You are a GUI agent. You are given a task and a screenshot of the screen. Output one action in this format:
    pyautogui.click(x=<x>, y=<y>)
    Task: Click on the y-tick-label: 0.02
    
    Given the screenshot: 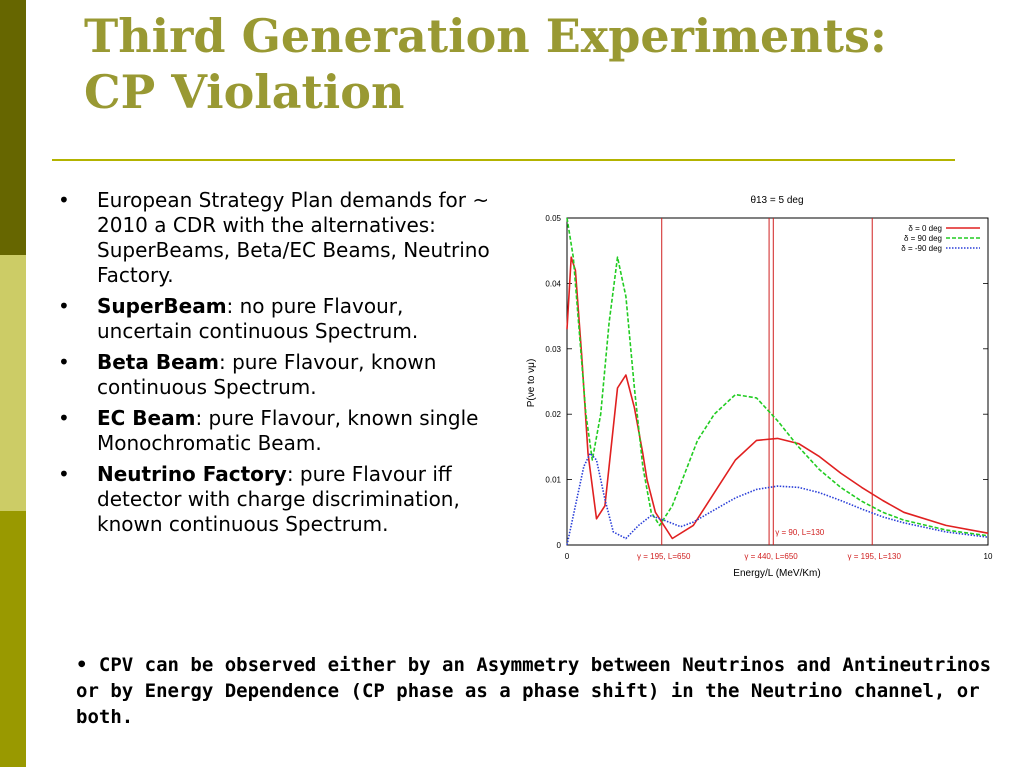 What is the action you would take?
    pyautogui.click(x=553, y=414)
    